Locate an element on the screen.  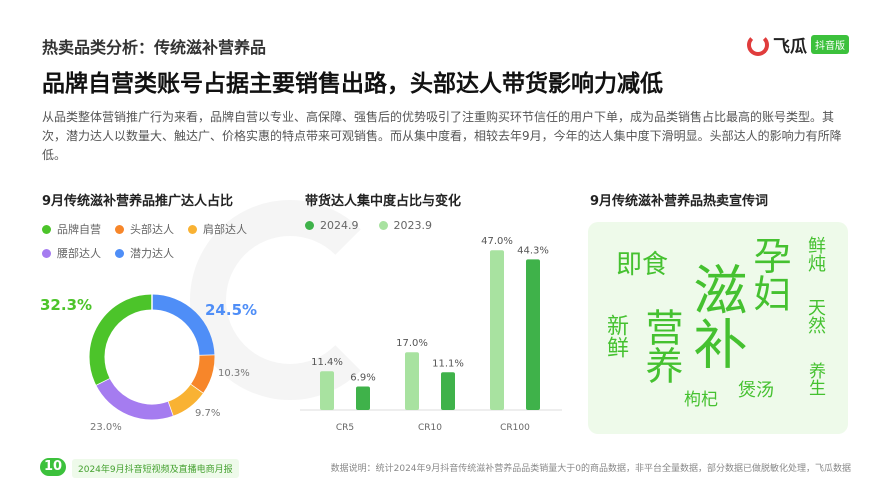
word-cloud: 滋补 孕妇 营养 即食 鲜炖 天然 新鲜 枸杞 煲汤 养生 is located at coordinates (718, 328).